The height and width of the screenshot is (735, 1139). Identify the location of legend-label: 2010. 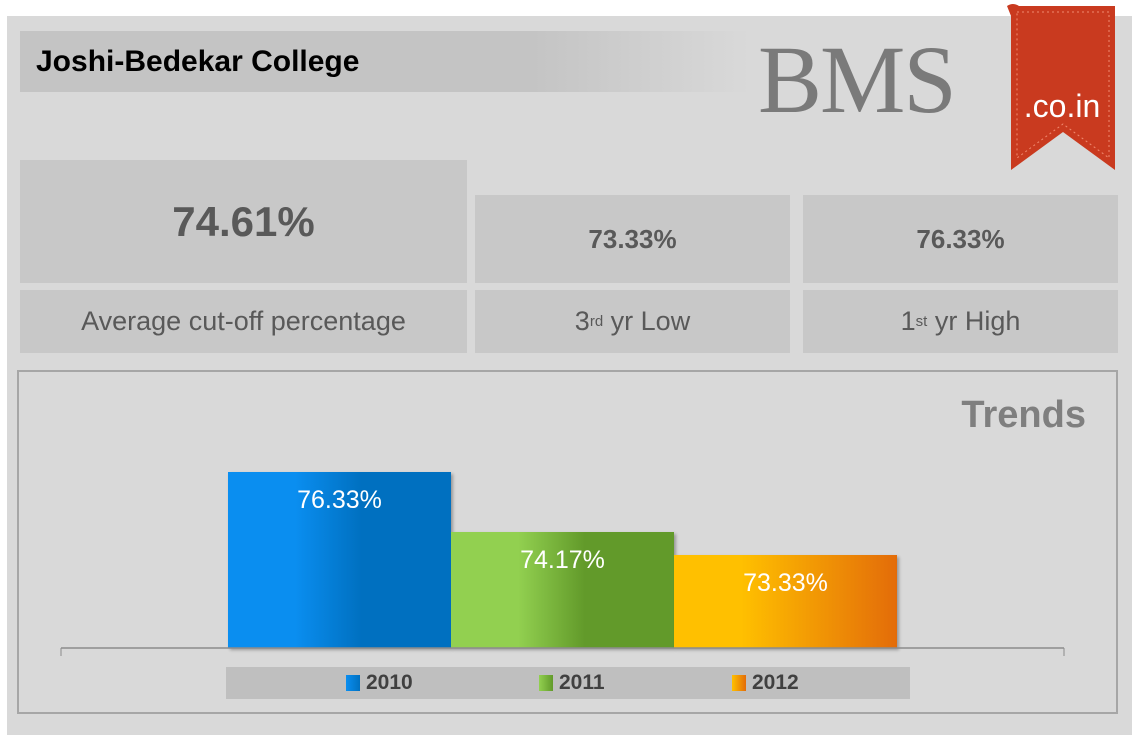
(389, 682).